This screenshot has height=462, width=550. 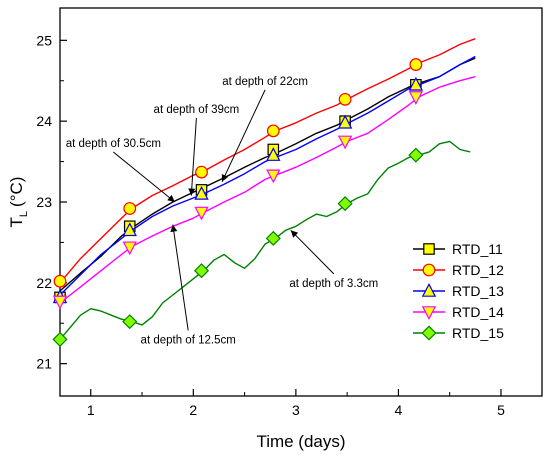 I want to click on legend-label: RTD_11, so click(x=477, y=249).